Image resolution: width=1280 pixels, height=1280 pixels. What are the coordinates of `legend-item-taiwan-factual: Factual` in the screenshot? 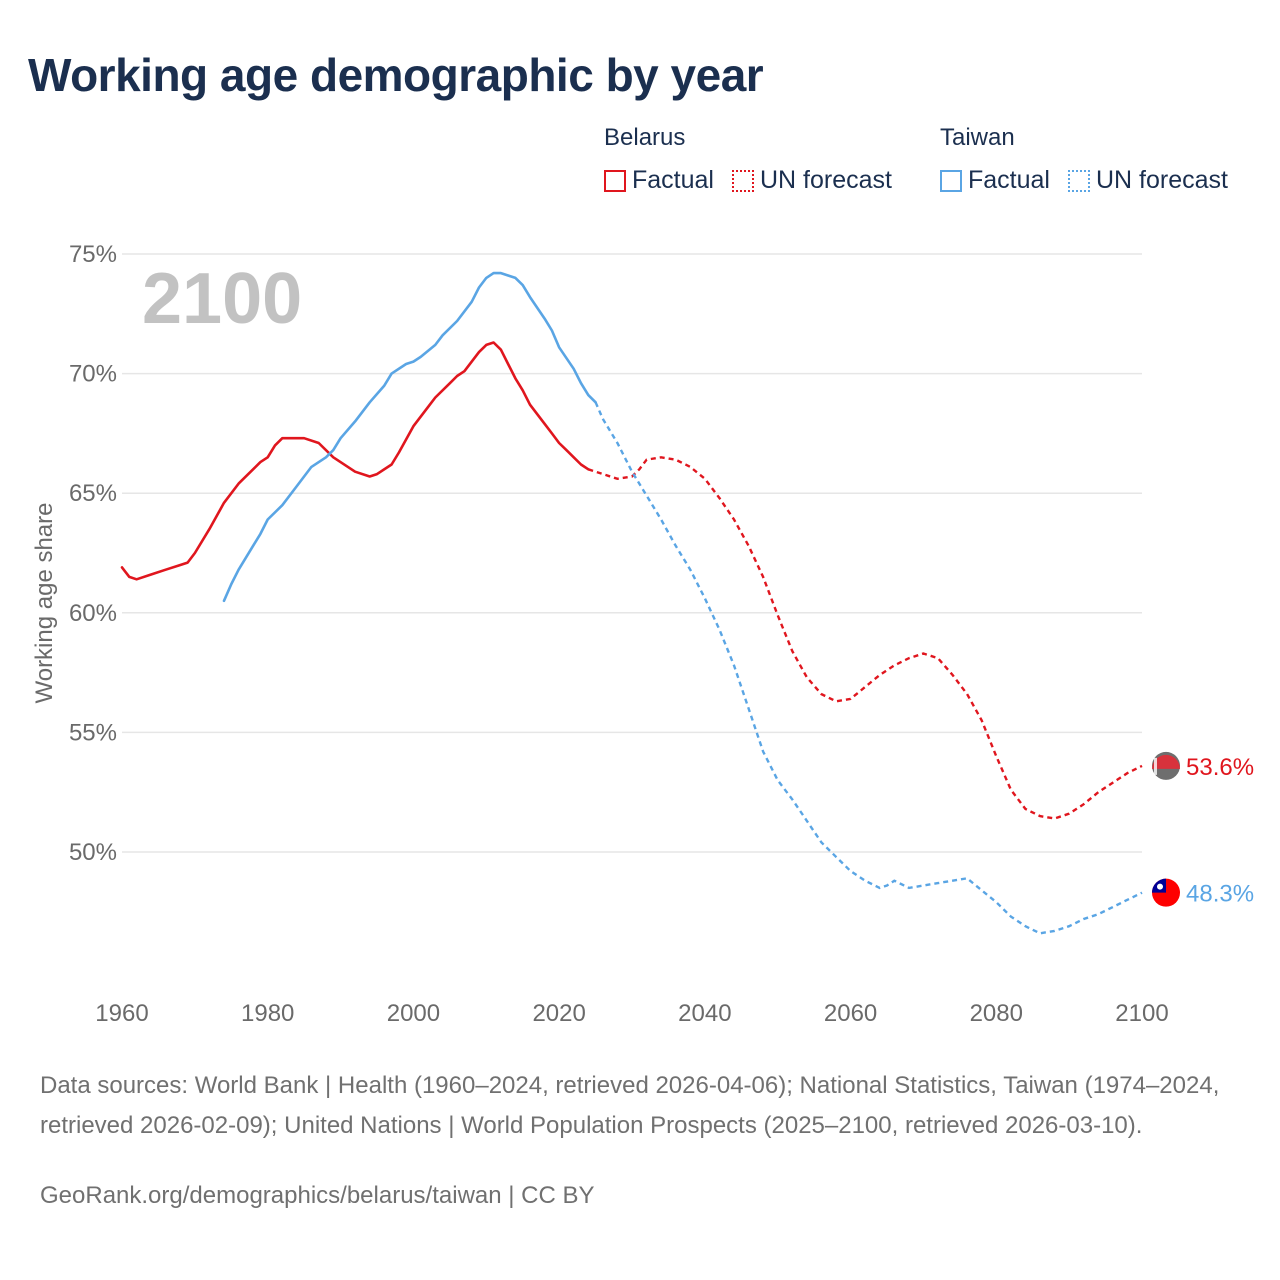 It's located at (995, 180).